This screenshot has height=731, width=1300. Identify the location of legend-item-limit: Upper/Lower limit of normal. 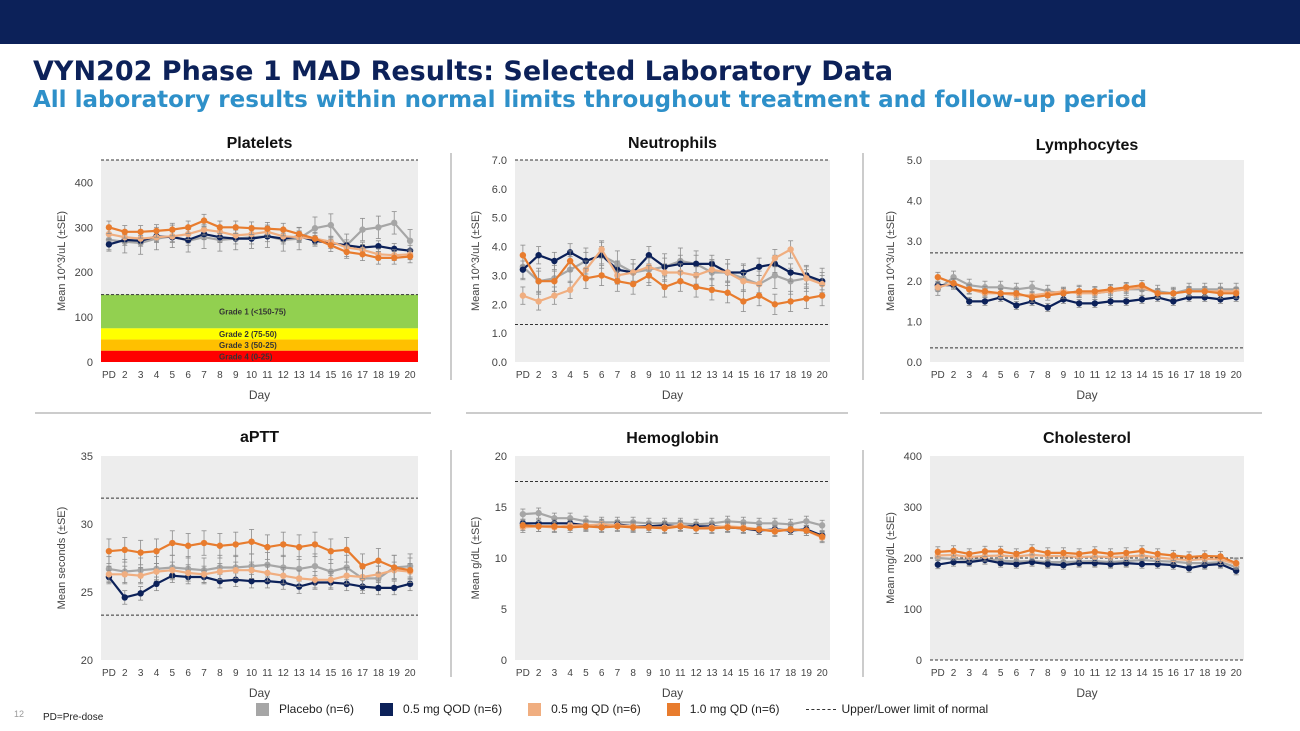
(896, 709).